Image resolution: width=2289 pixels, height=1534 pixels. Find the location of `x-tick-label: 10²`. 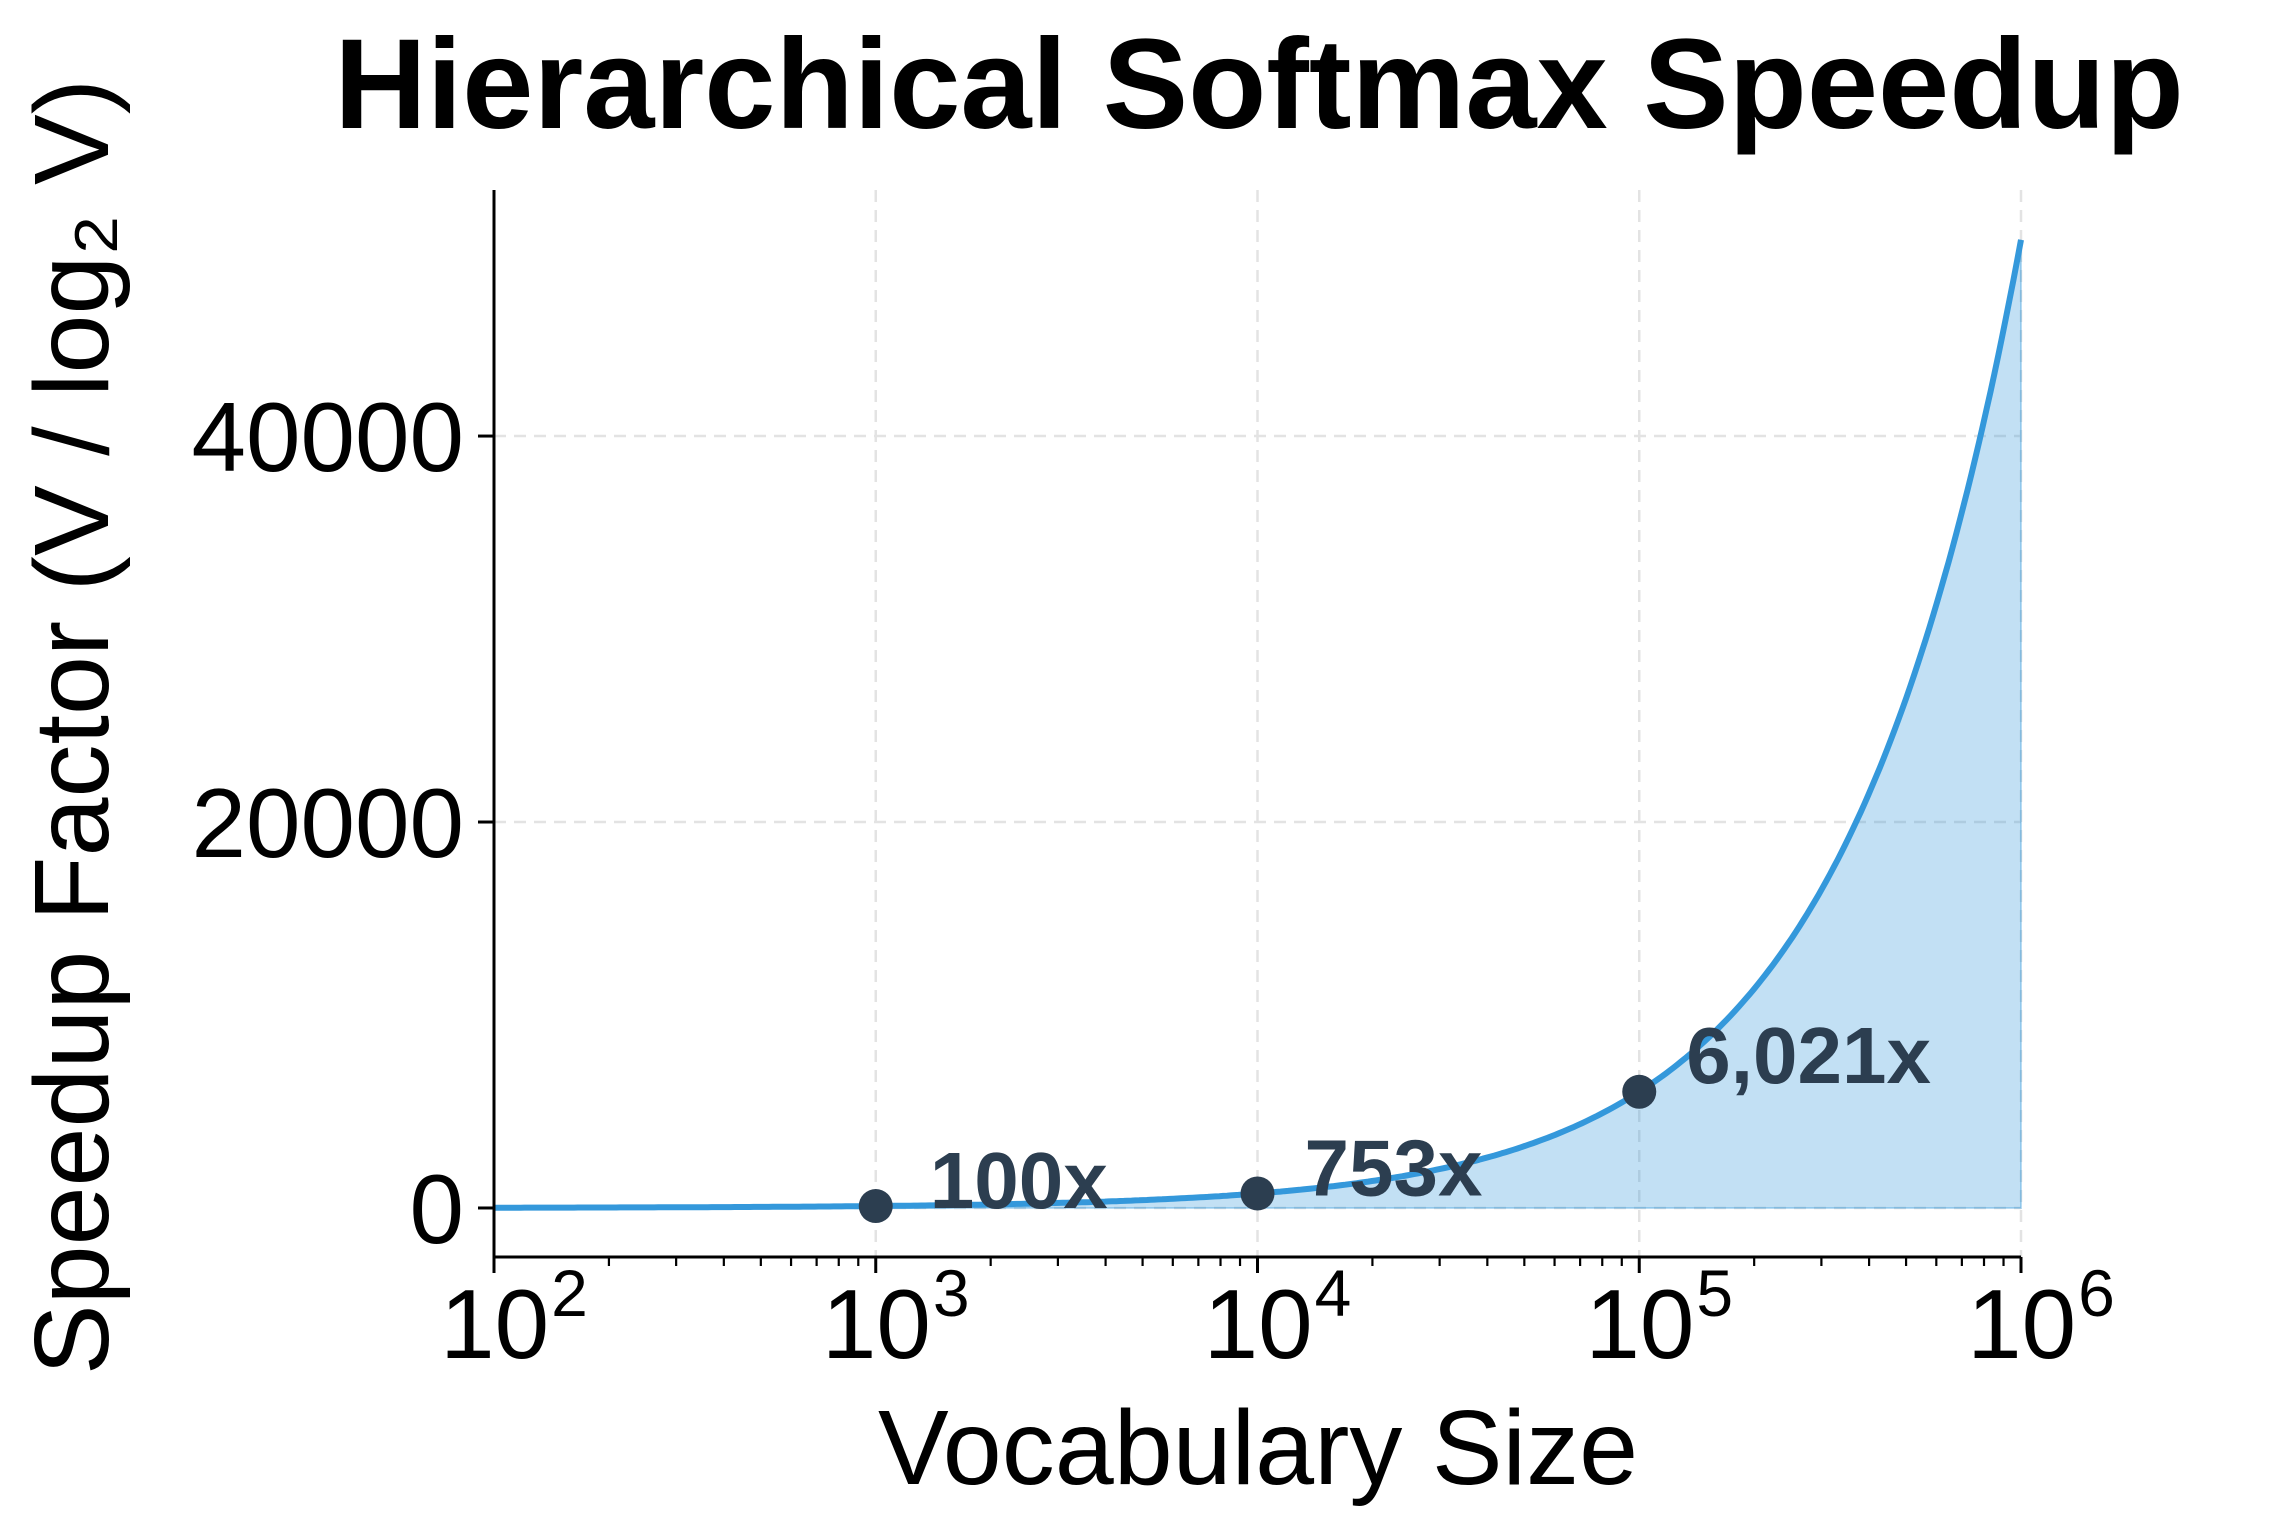

x-tick-label: 10² is located at coordinates (514, 1317).